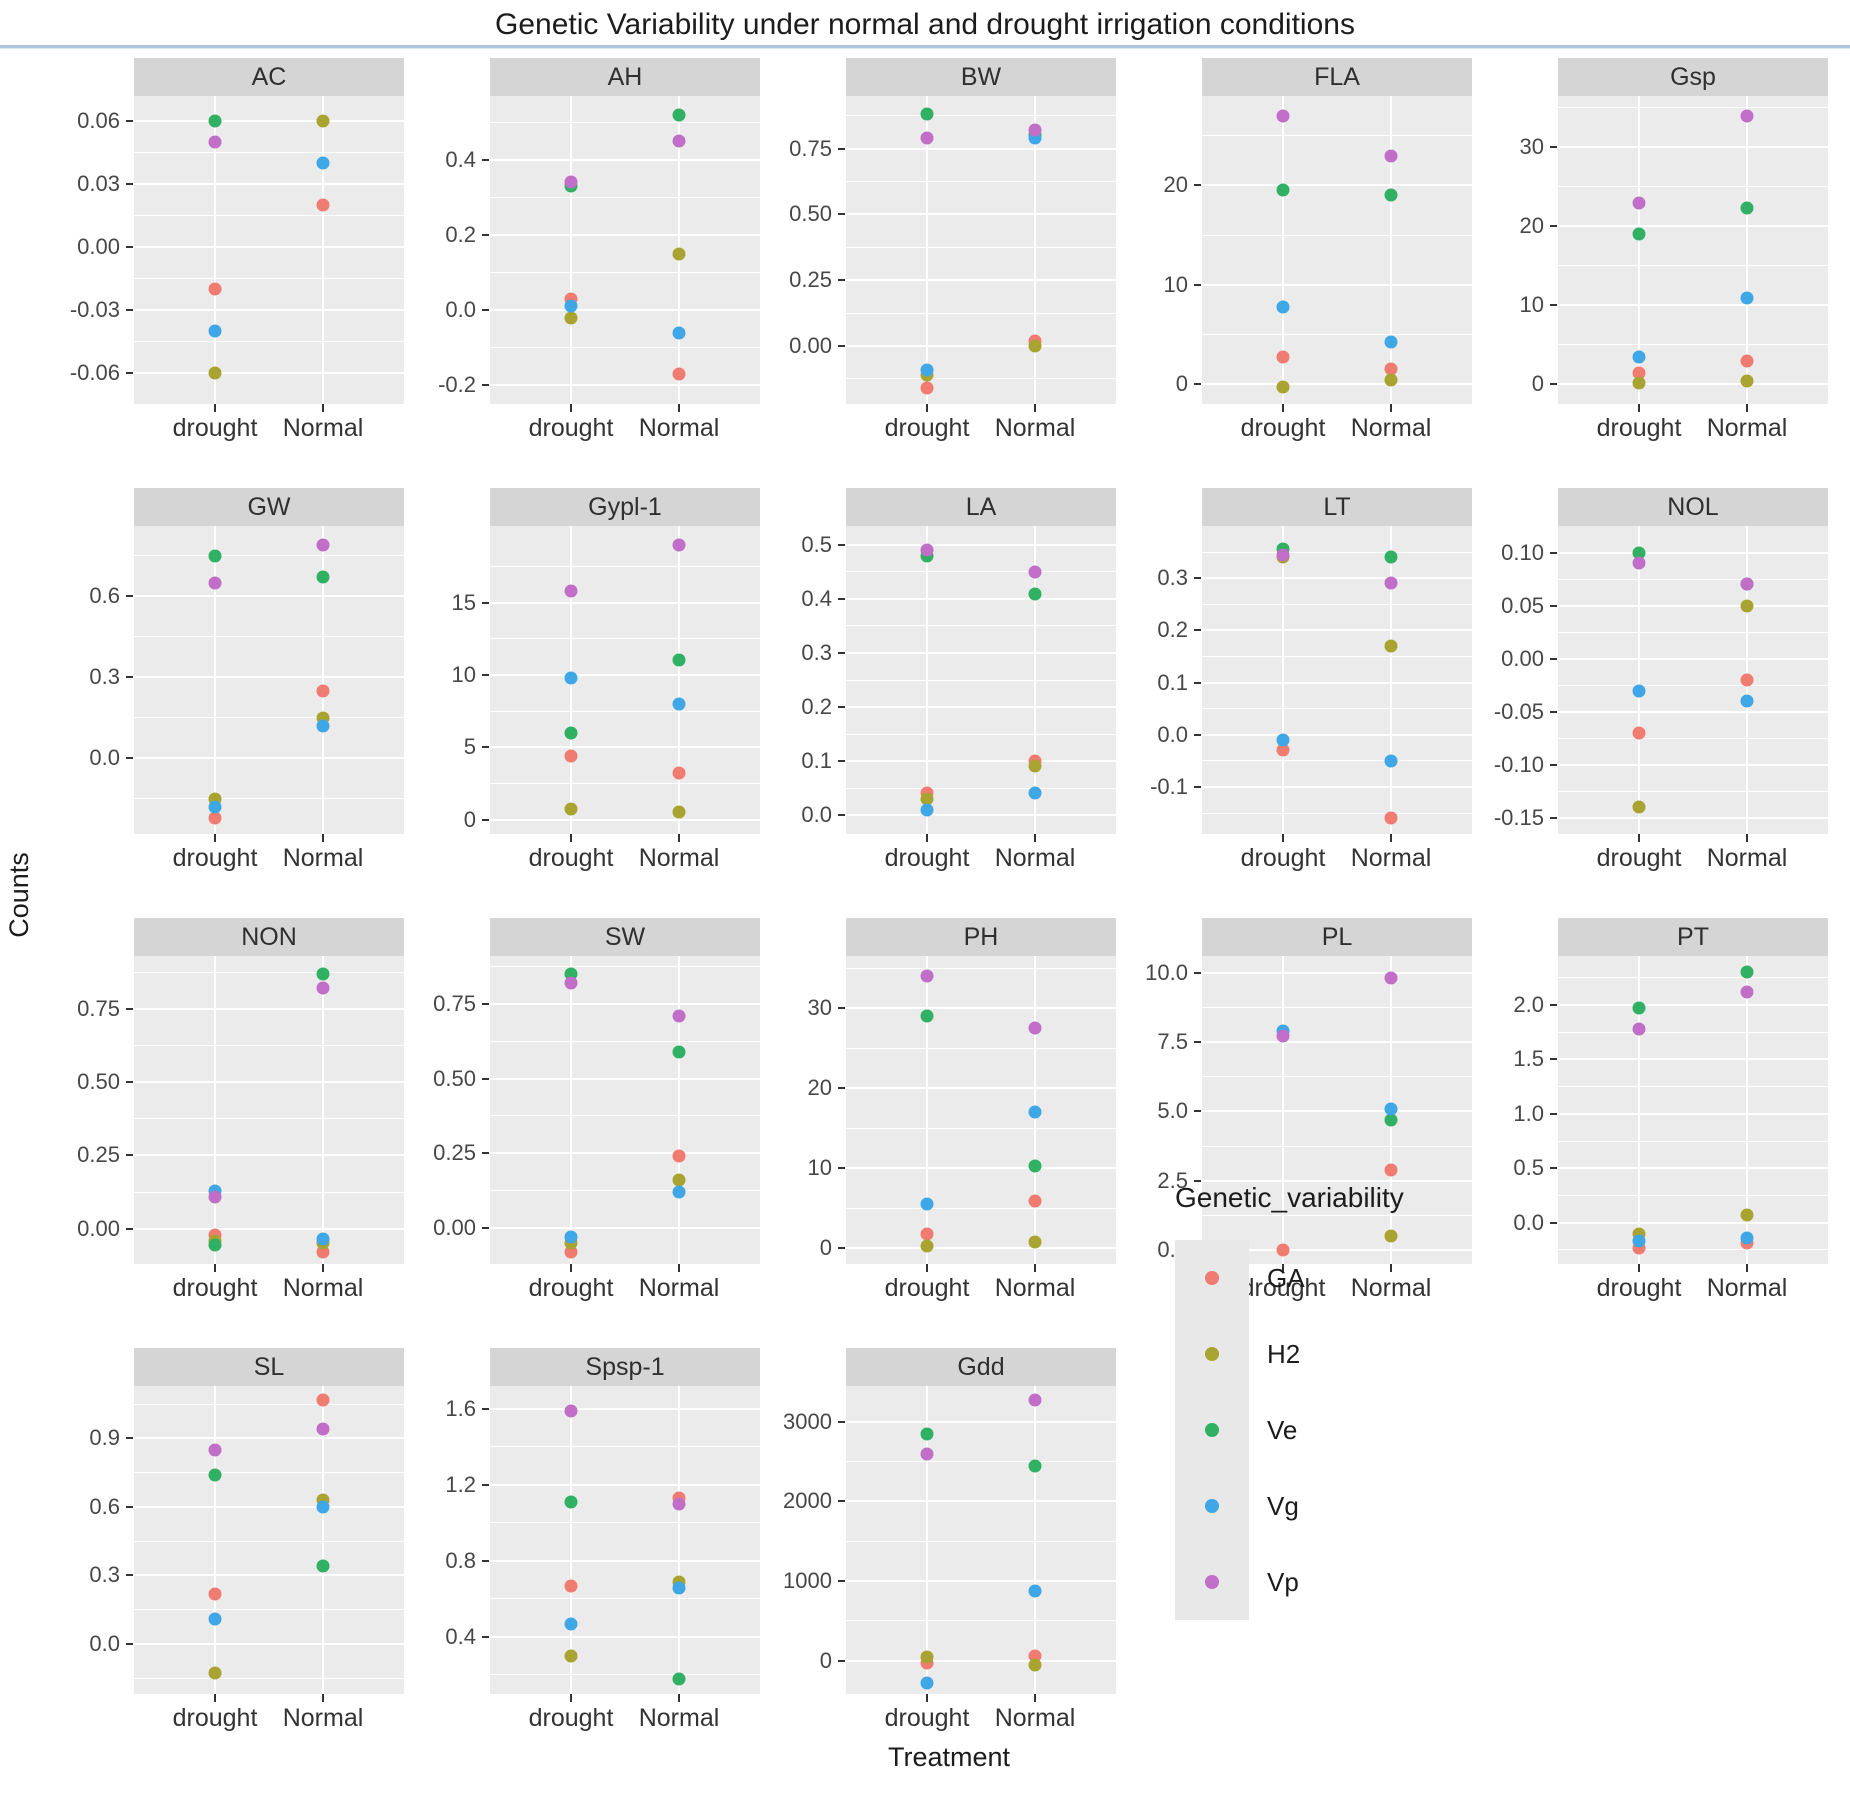 This screenshot has width=1850, height=1795. I want to click on data-point-ve, so click(571, 1502).